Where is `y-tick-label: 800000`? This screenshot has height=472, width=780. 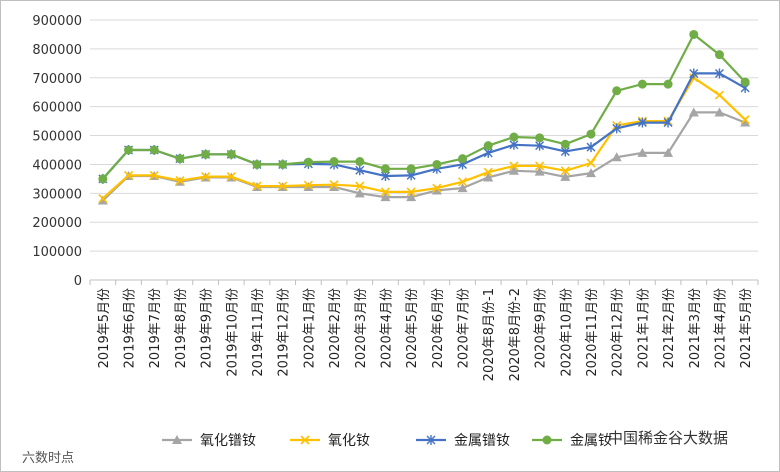 y-tick-label: 800000 is located at coordinates (57, 50).